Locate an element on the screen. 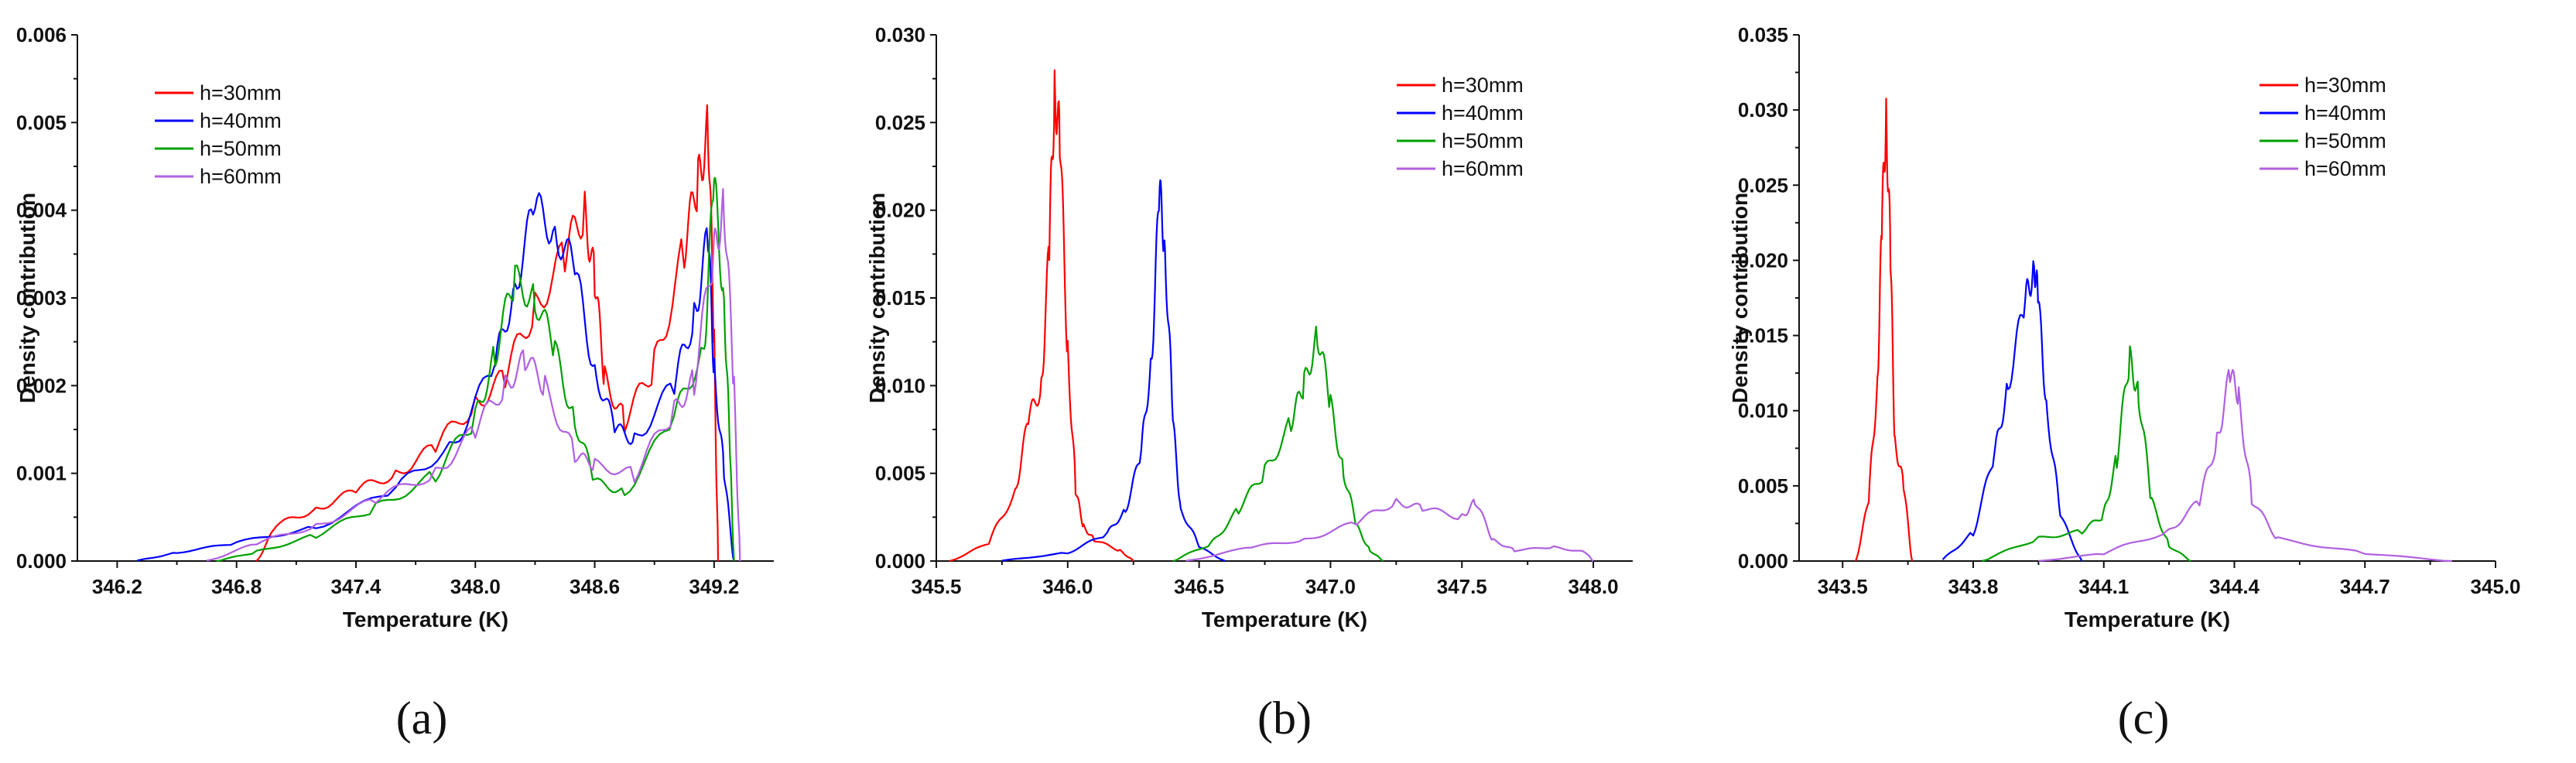 The width and height of the screenshot is (2576, 763). x-tick-label: 346.0 is located at coordinates (1067, 586).